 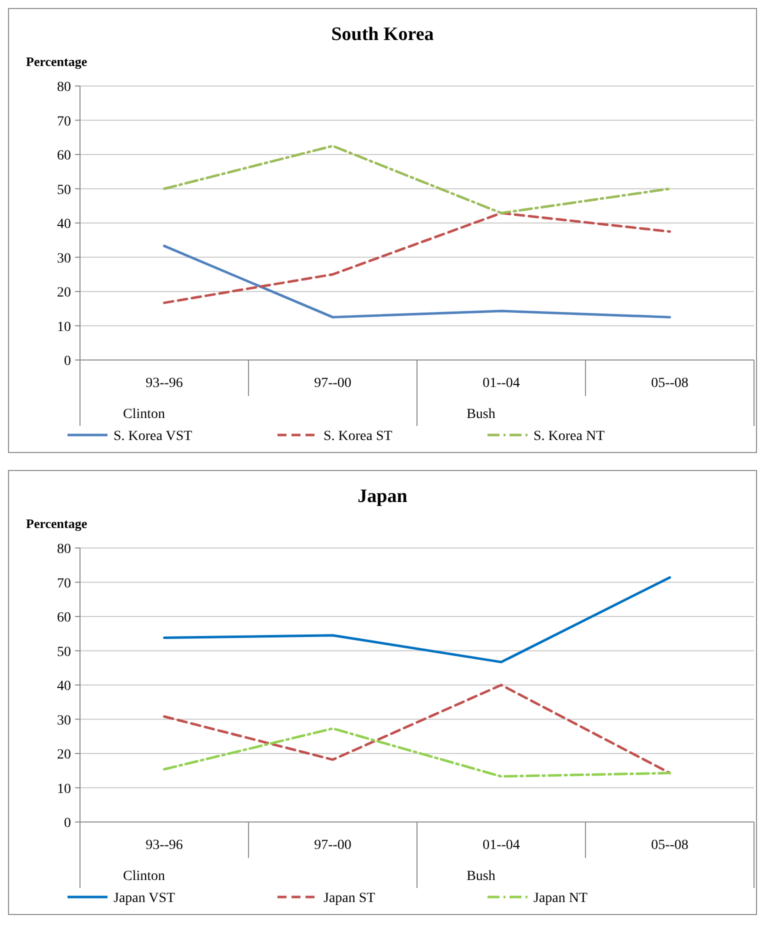 What do you see at coordinates (382, 34) in the screenshot?
I see `chart-title: South Korea` at bounding box center [382, 34].